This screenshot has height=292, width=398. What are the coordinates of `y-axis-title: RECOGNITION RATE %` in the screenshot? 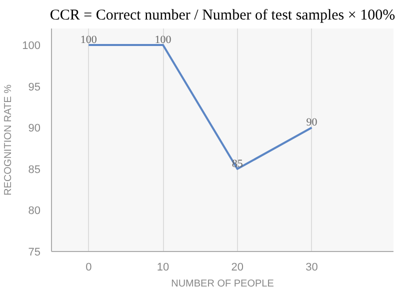 It's located at (8, 140).